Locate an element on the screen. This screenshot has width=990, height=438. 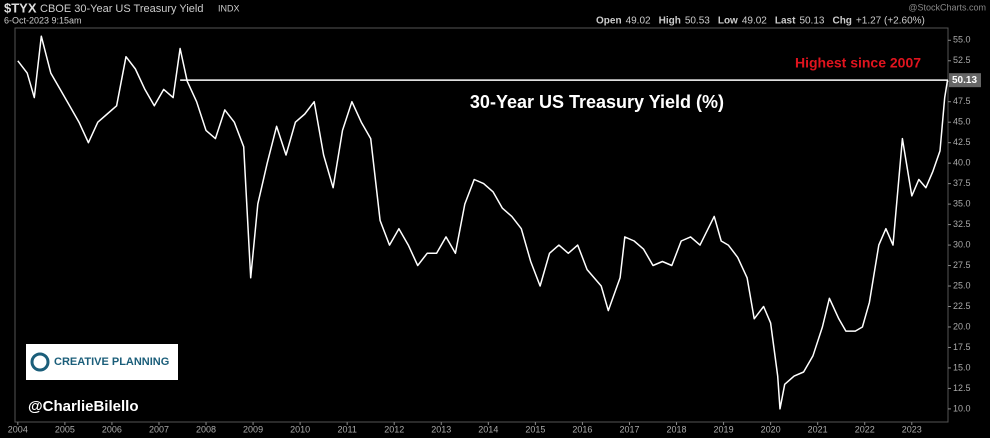
quote-label: Chg is located at coordinates (841, 21).